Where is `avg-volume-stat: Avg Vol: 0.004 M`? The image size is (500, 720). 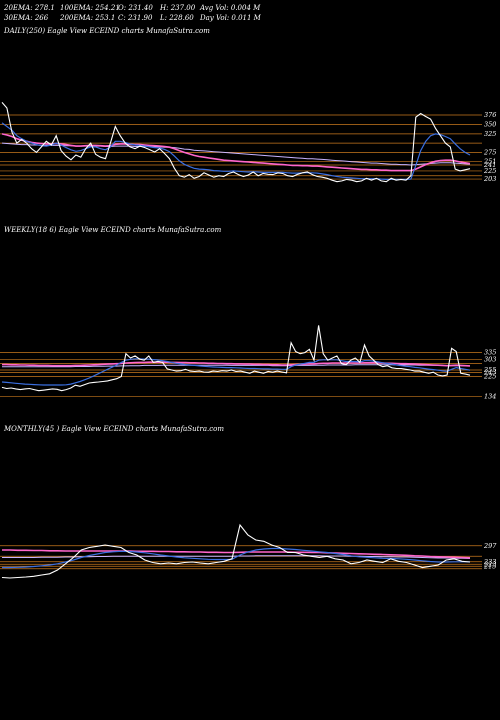
avg-volume-stat: Avg Vol: 0.004 M is located at coordinates (230, 8).